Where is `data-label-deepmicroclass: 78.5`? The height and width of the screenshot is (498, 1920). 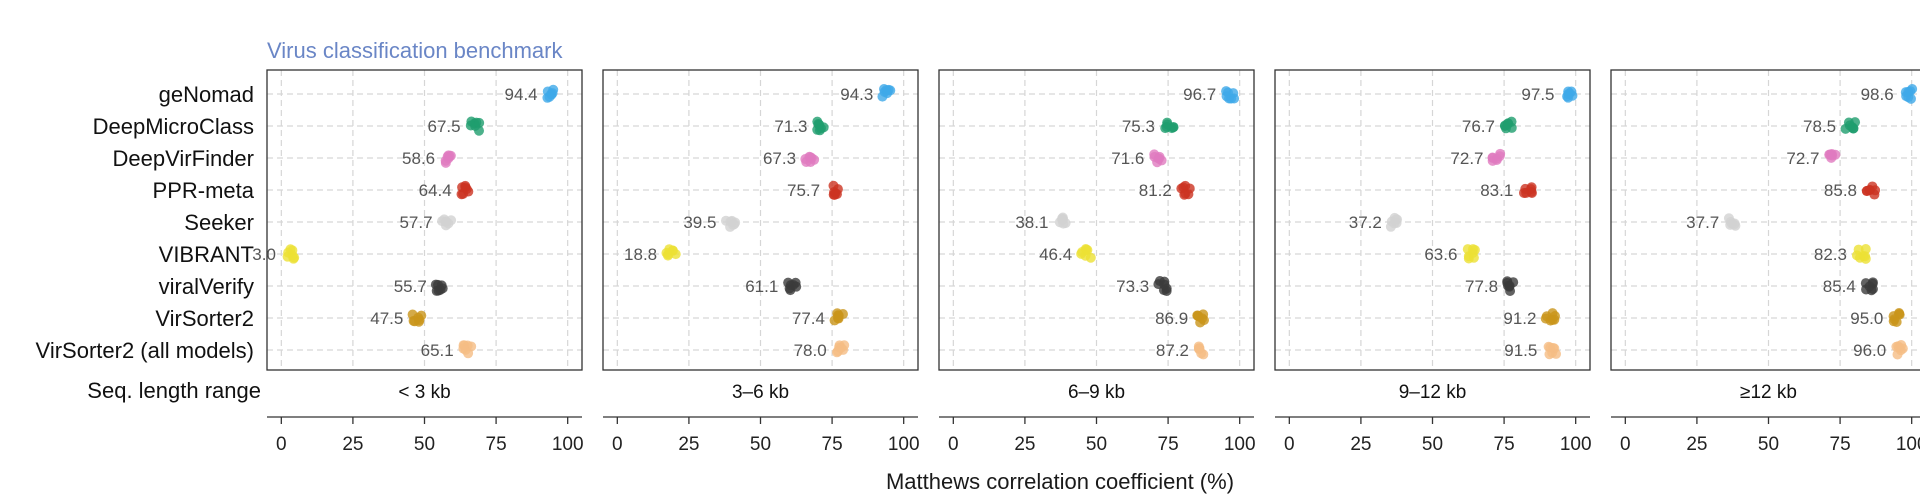
data-label-deepmicroclass: 78.5 is located at coordinates (1819, 126).